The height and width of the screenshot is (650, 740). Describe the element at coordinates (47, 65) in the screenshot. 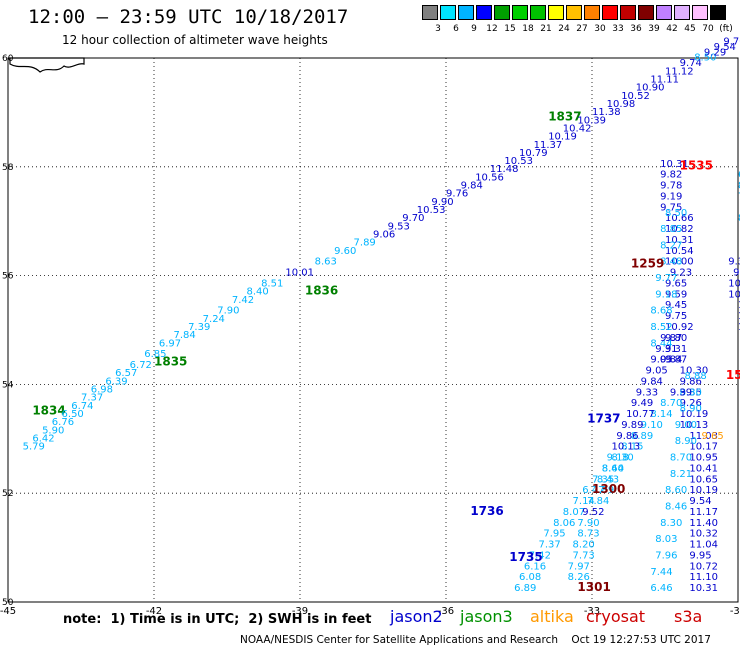

I see `coastline-shape` at that location.